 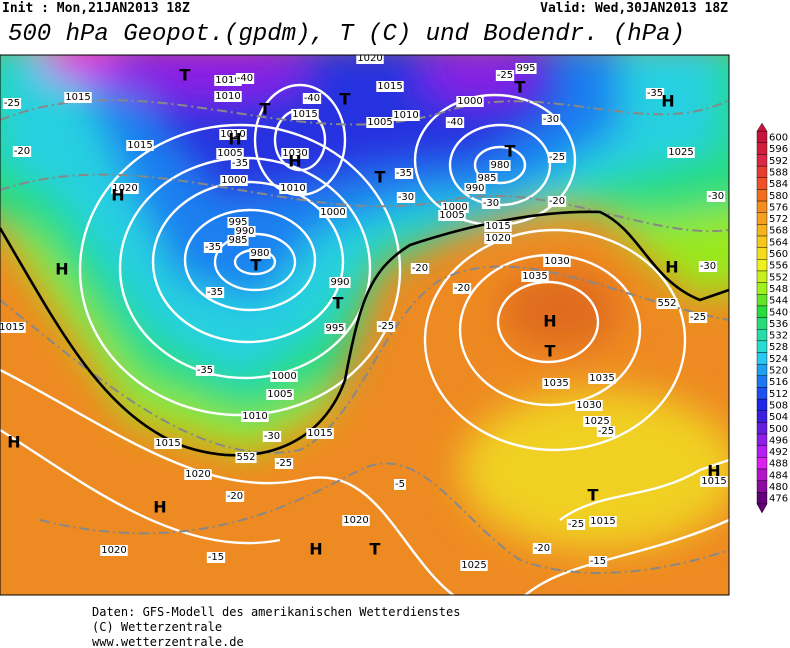 What do you see at coordinates (245, 78) in the screenshot?
I see `contour-label: -40` at bounding box center [245, 78].